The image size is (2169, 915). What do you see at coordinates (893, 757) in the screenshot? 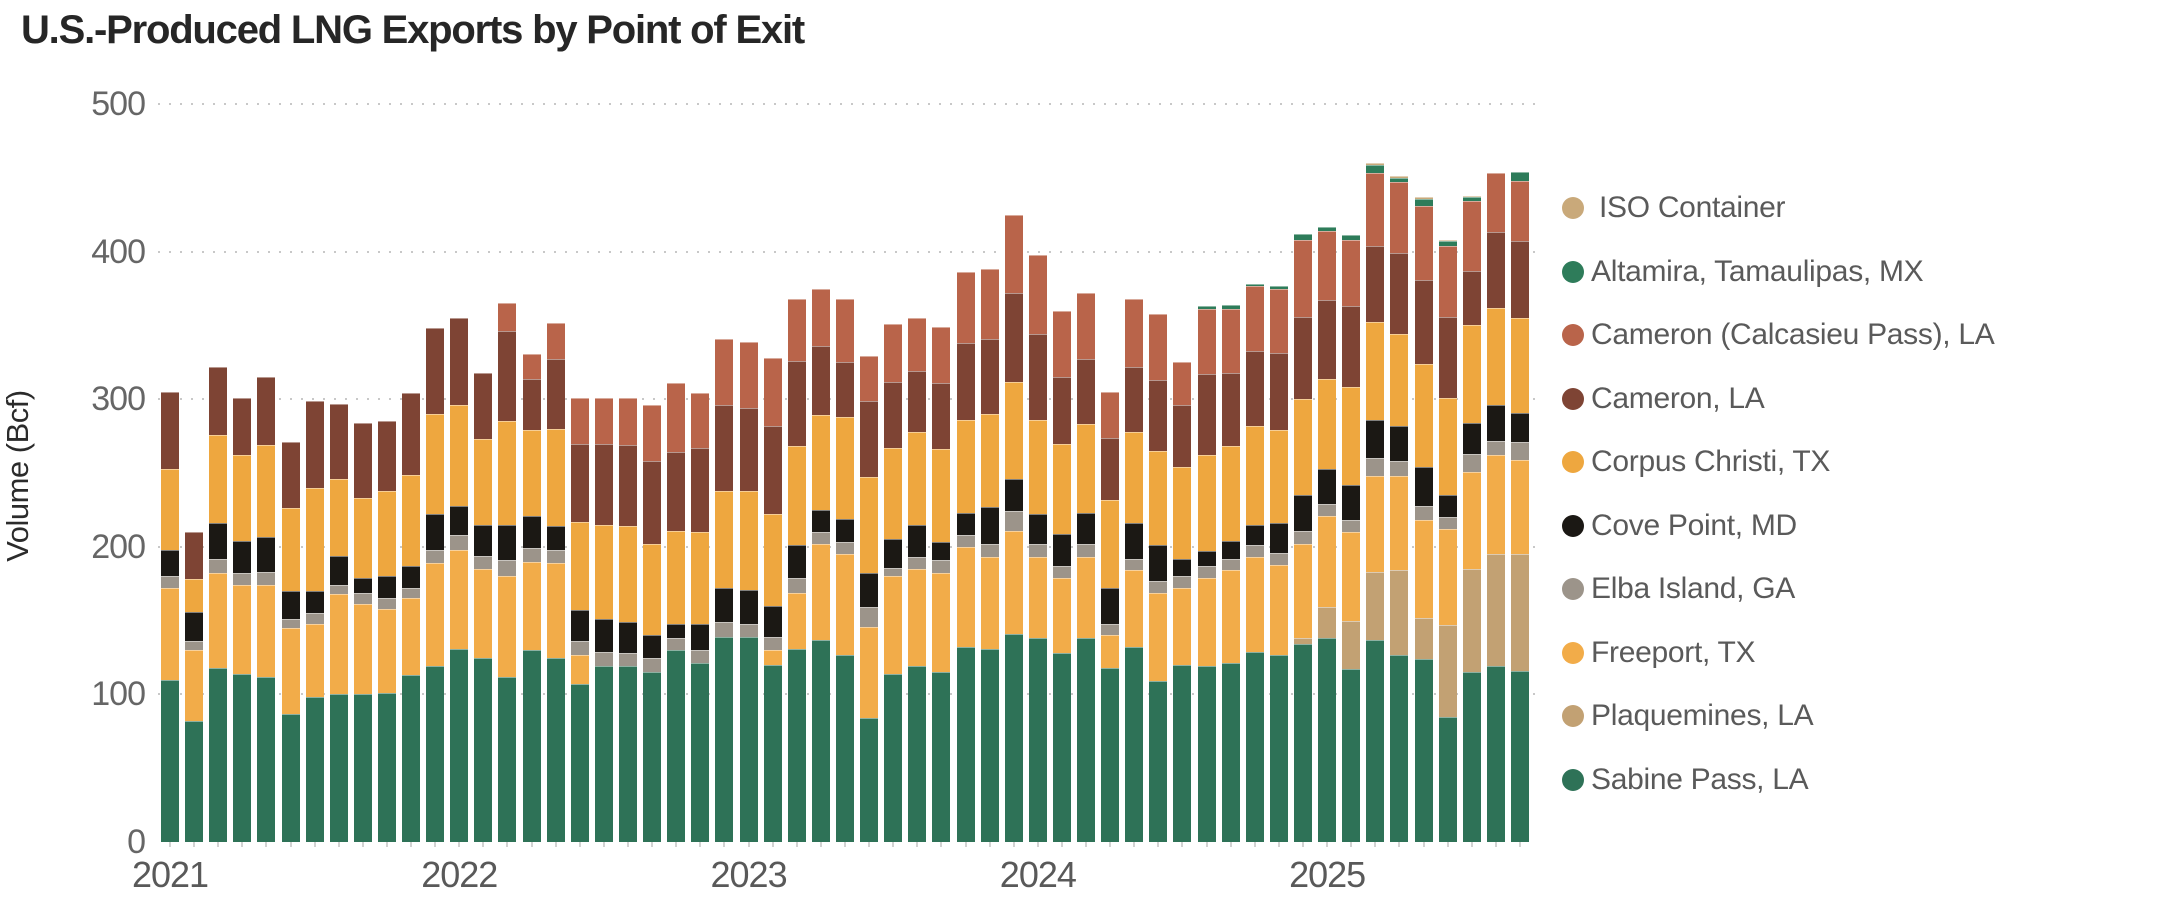
I see `segment-2023-07-sabine-pass-la` at bounding box center [893, 757].